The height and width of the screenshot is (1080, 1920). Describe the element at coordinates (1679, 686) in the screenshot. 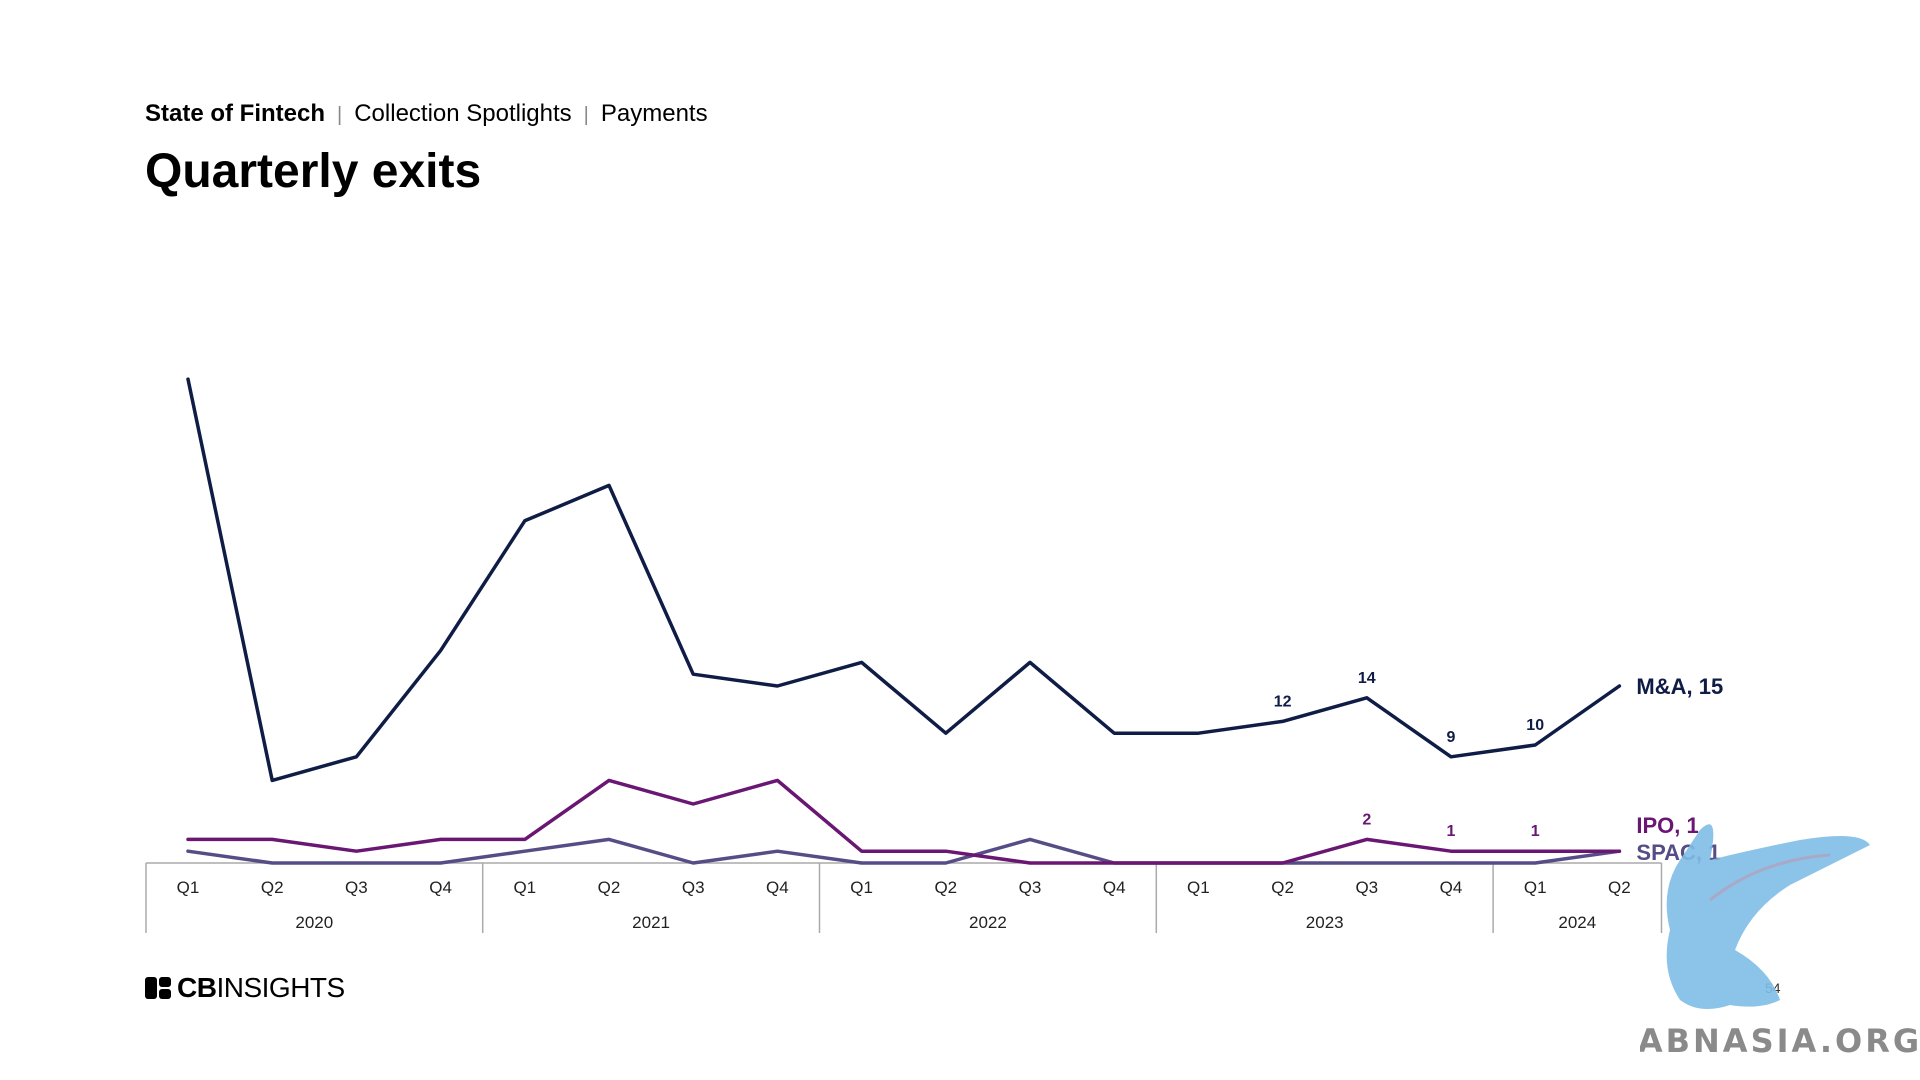

I see `series-end-label: M&A, 15` at that location.